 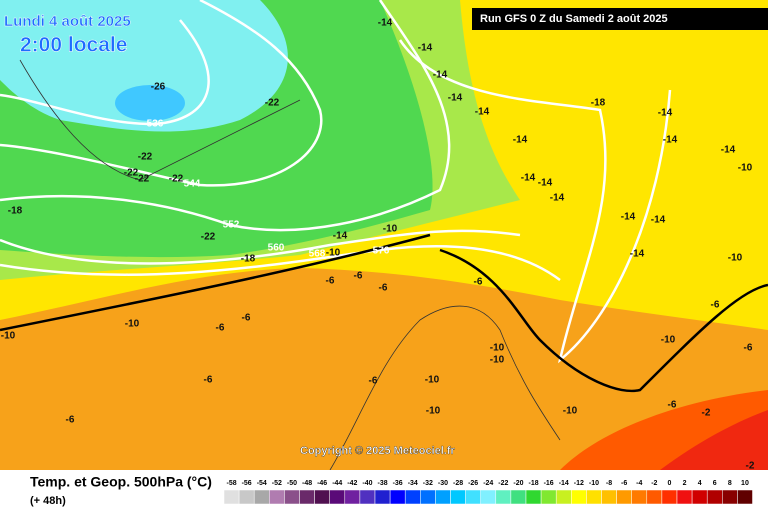 I want to click on contour-label: -2, so click(x=750, y=466).